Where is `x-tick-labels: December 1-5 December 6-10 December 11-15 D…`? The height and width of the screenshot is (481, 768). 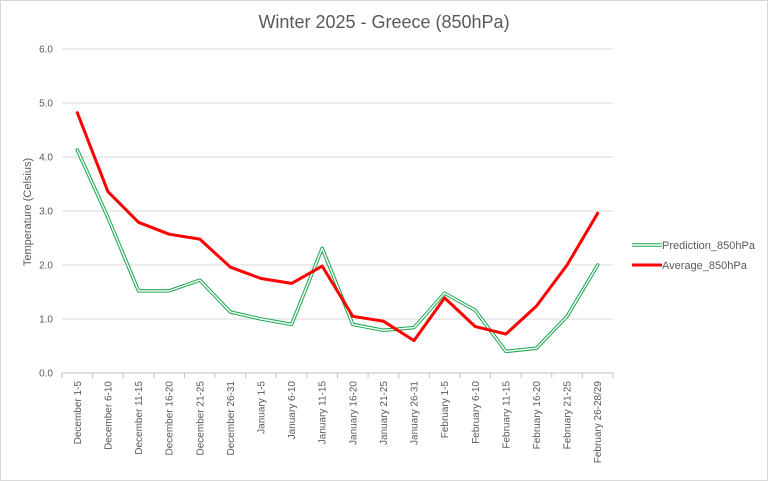
x-tick-labels: December 1-5 December 6-10 December 11-15 D… is located at coordinates (337, 418).